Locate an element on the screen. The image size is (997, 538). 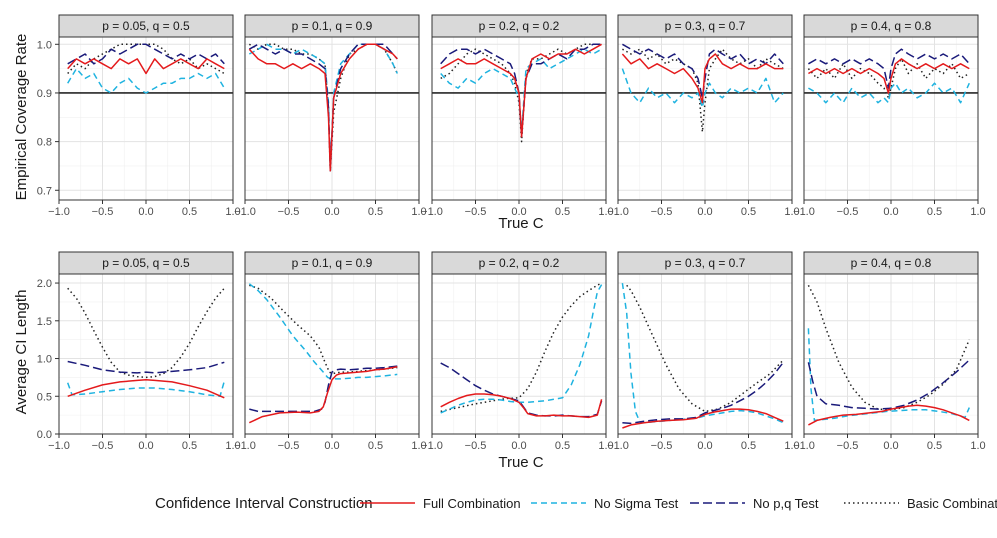
panel-1-3: p = 0.2, q = 0.2 −1.0 −0.5 0.0 0.5 1.0 is located at coordinates (517, 116).